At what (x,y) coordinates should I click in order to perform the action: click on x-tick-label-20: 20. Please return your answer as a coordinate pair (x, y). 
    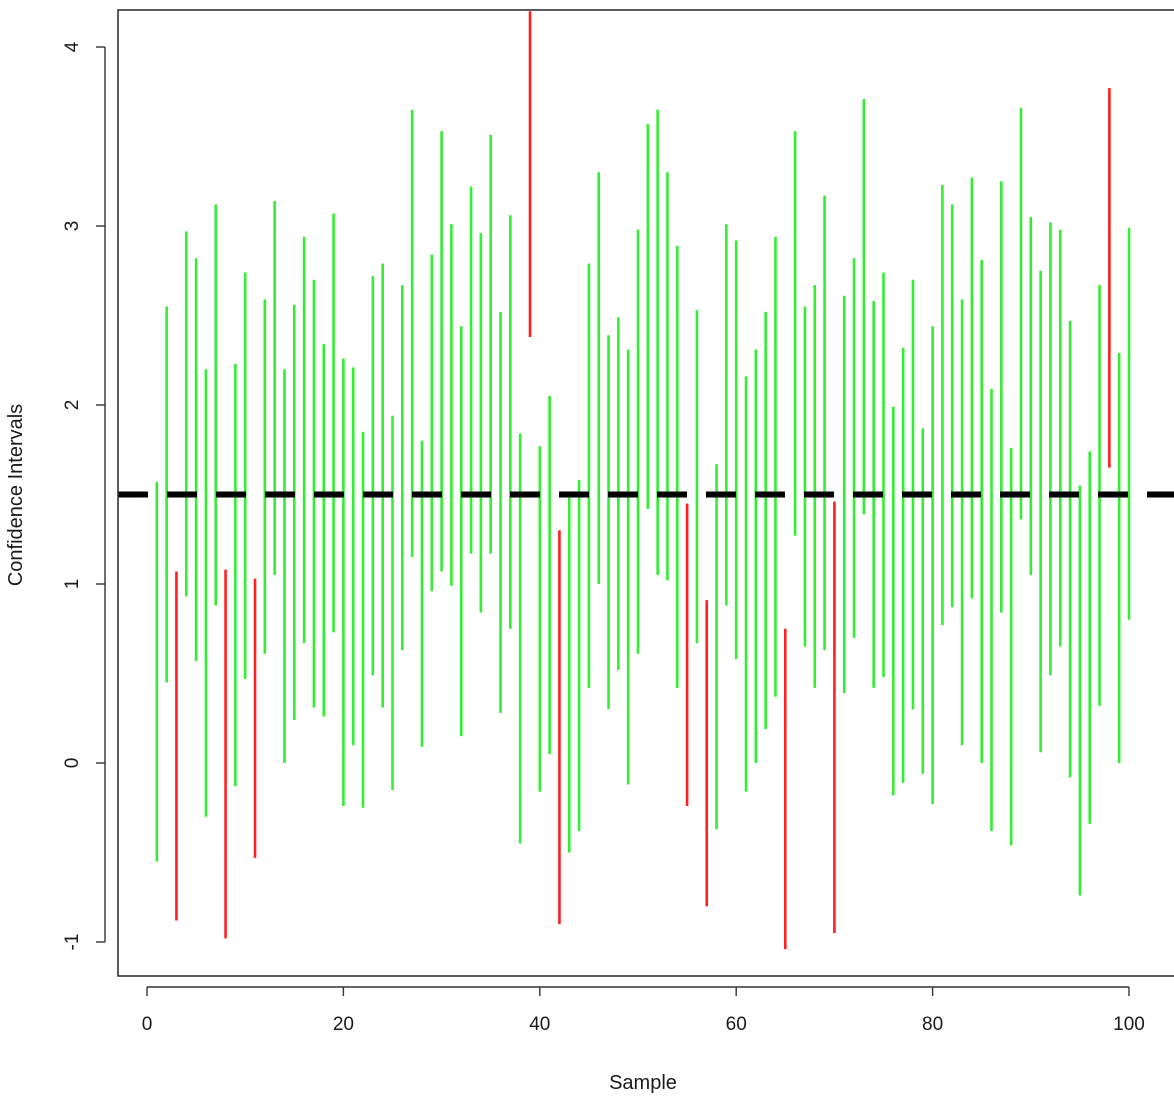
    Looking at the image, I should click on (343, 1024).